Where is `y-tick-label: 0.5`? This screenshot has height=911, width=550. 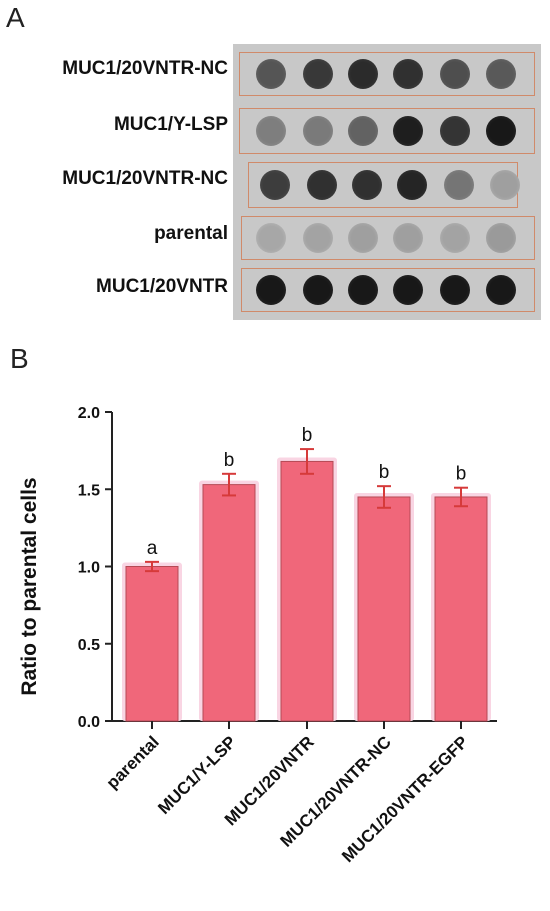
y-tick-label: 0.5 is located at coordinates (89, 645).